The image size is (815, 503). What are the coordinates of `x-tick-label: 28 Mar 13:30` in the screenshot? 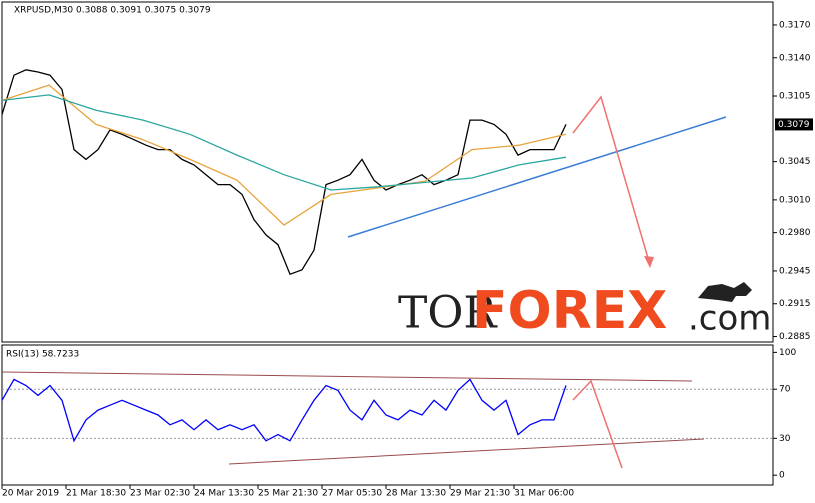 It's located at (416, 494).